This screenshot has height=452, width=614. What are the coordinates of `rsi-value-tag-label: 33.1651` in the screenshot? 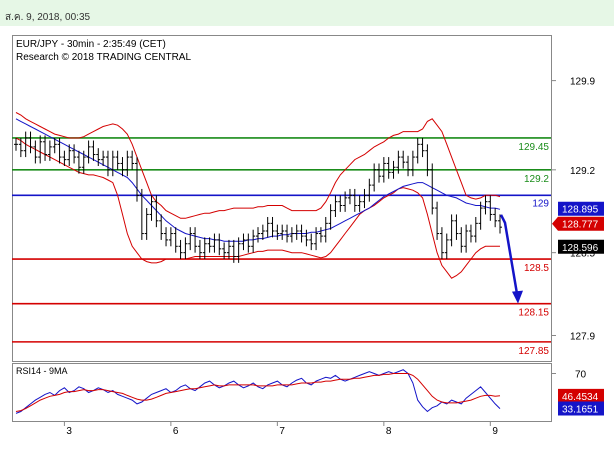 It's located at (580, 409).